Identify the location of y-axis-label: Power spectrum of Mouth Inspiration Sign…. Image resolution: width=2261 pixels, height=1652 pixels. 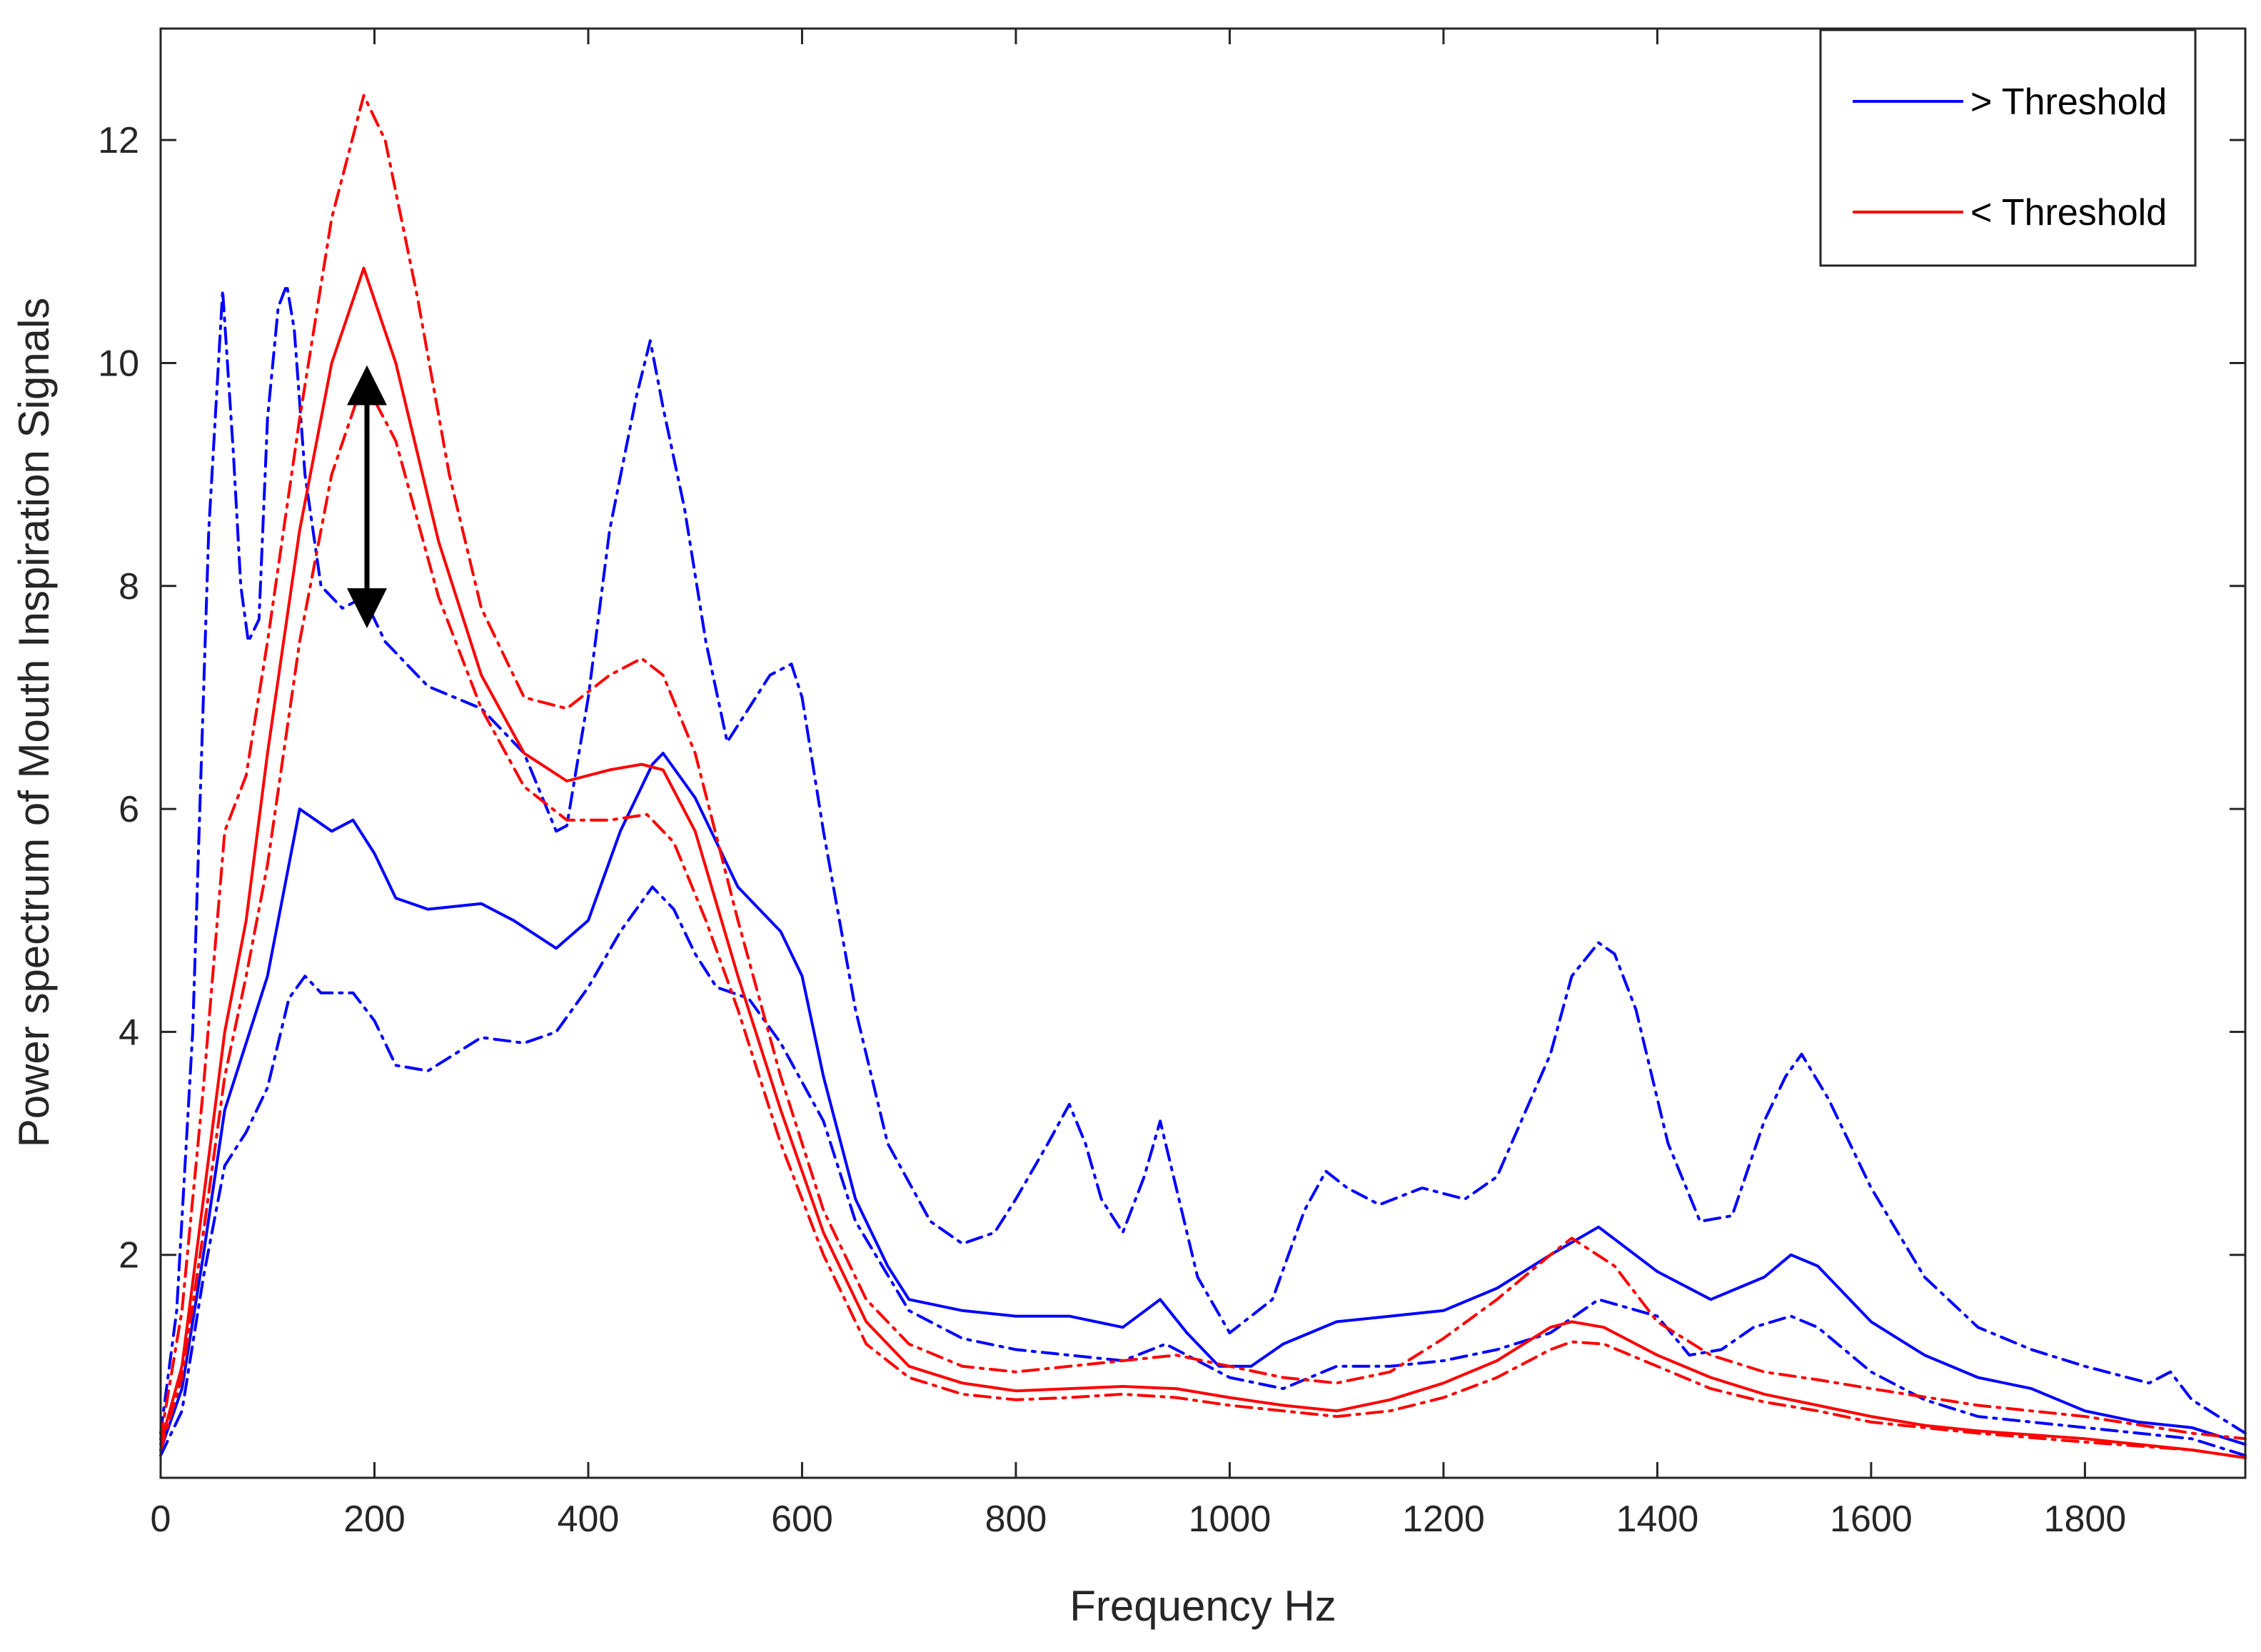
(34, 723).